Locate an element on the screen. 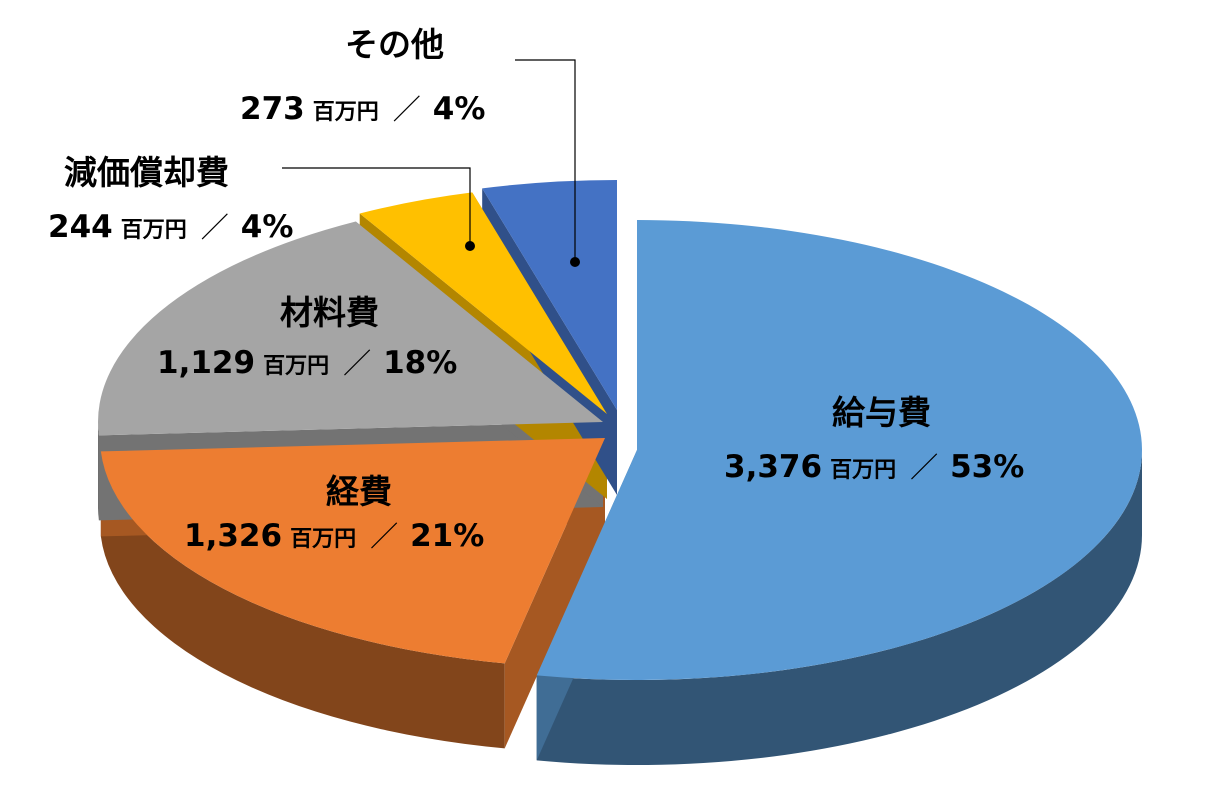 This screenshot has height=801, width=1219. pie-slice-expenses is located at coordinates (353, 551).